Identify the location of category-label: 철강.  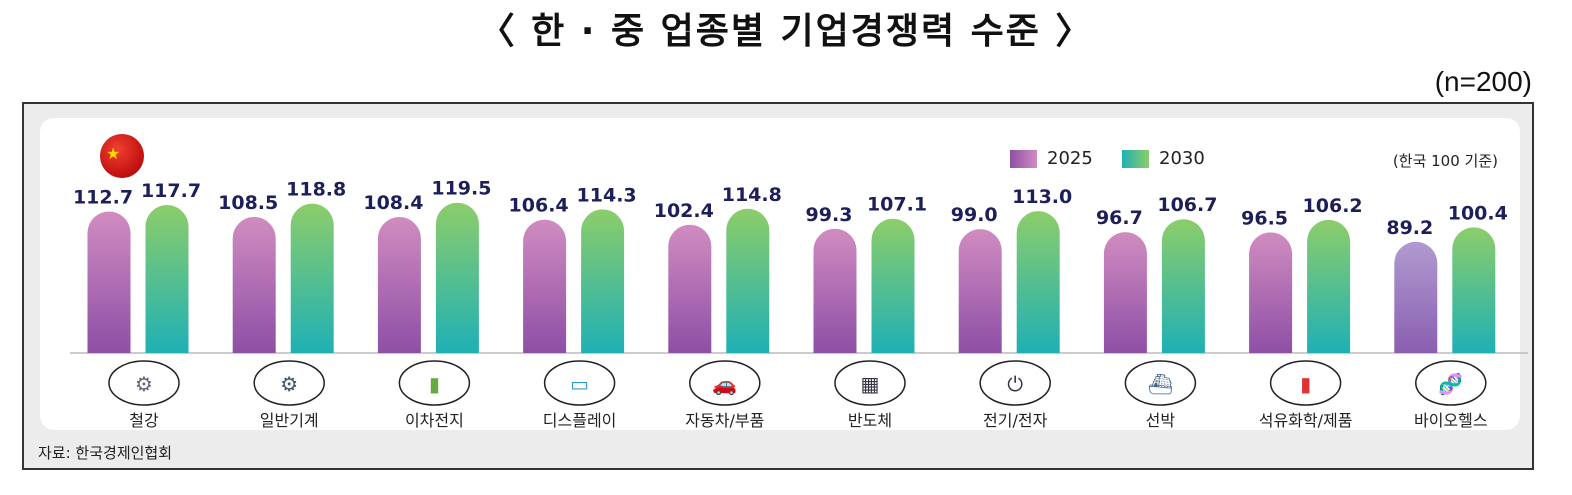
(144, 420).